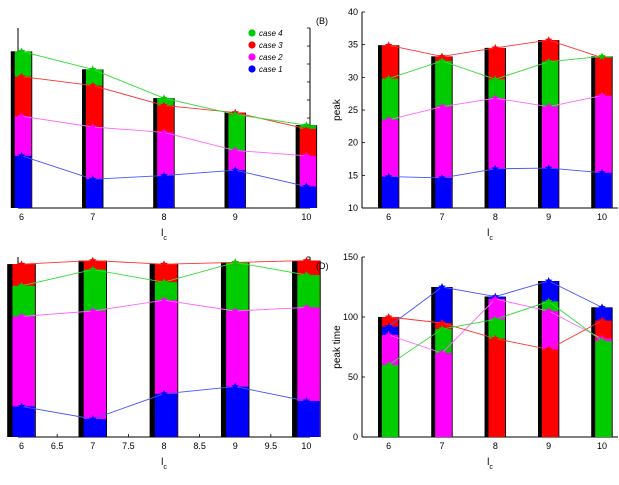 The image size is (619, 485). I want to click on legend-label-case2: case 2, so click(271, 57).